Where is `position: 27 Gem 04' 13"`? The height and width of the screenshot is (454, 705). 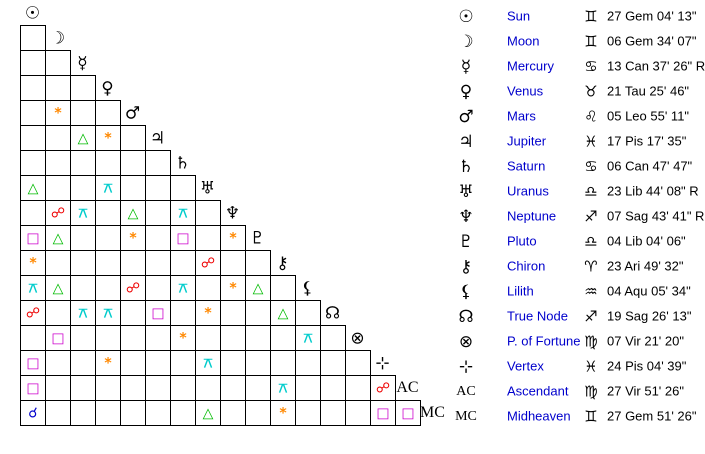
position: 27 Gem 04' 13" is located at coordinates (652, 15).